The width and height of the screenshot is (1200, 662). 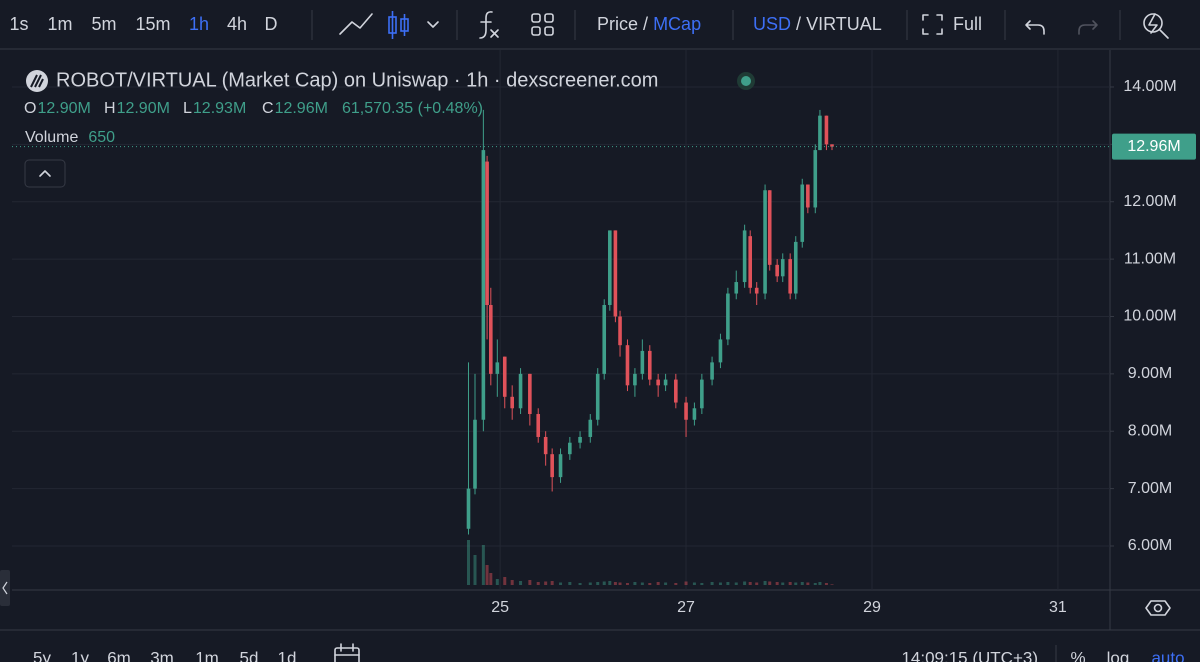 I want to click on y-tick-label: 12.00M, so click(x=1149, y=201).